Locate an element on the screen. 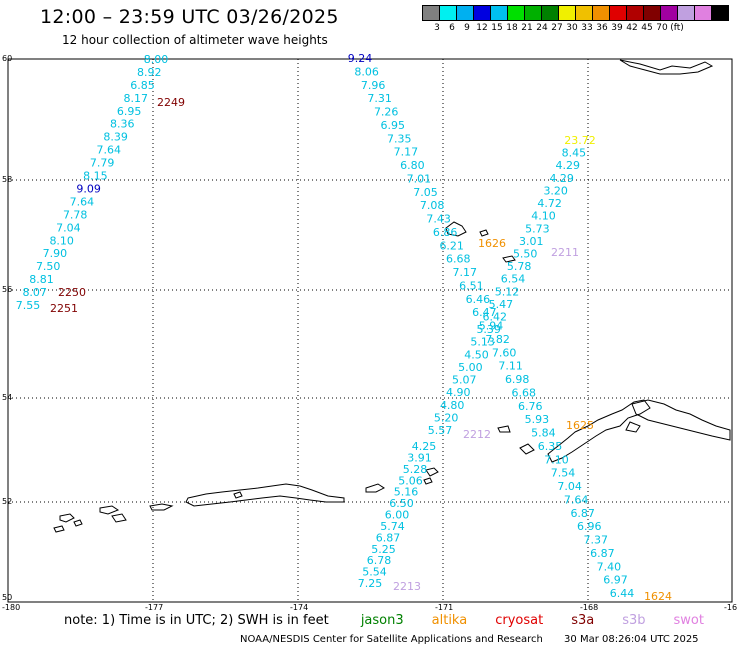 The image size is (740, 650). wave-height-value: 7.79 is located at coordinates (102, 163).